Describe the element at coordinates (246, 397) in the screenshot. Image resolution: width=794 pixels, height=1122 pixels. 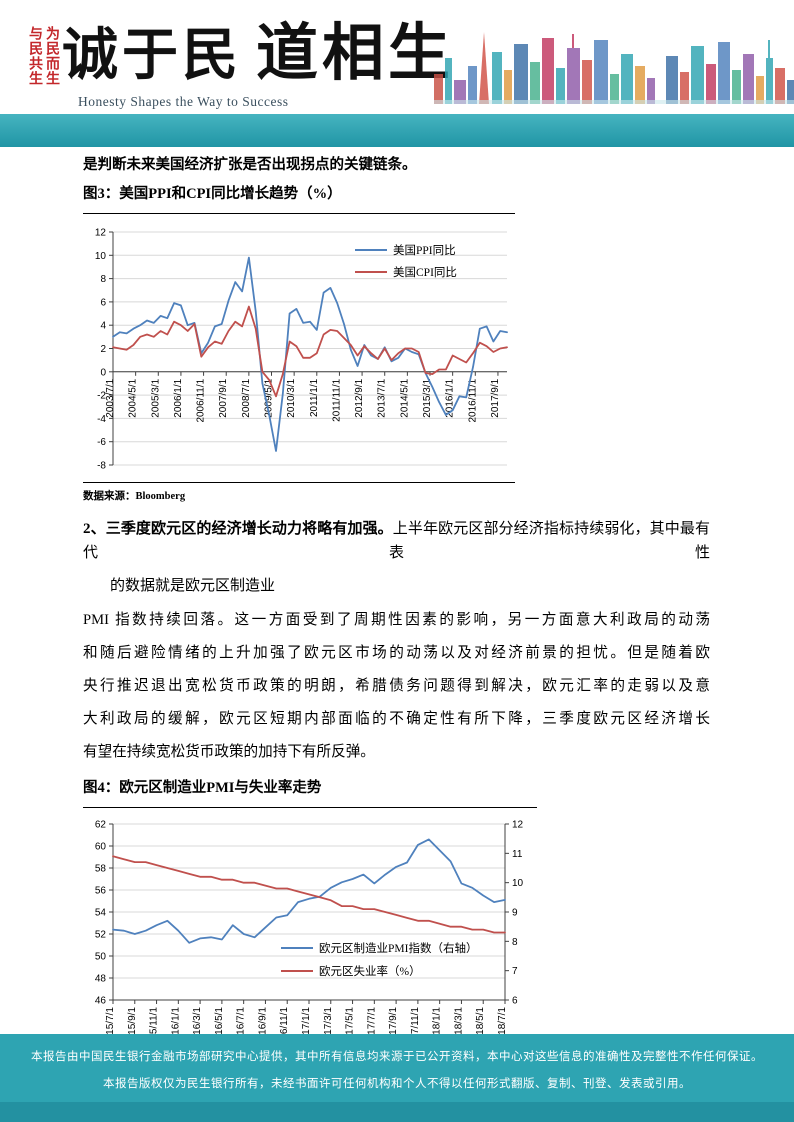
I see `svg-text: 2008/7/1` at that location.